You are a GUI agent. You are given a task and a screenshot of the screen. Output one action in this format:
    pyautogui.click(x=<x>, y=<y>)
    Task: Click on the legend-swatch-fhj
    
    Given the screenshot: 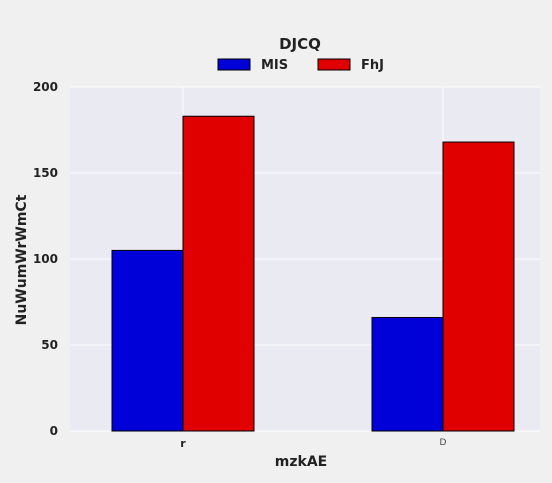 What is the action you would take?
    pyautogui.click(x=334, y=64)
    